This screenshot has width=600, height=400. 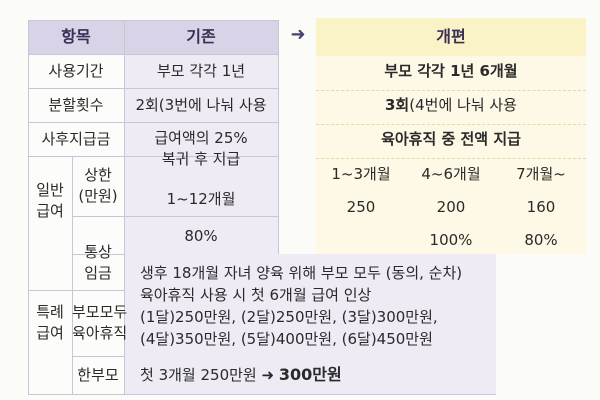 I want to click on row-label-split: 분할횟수, so click(x=76, y=105).